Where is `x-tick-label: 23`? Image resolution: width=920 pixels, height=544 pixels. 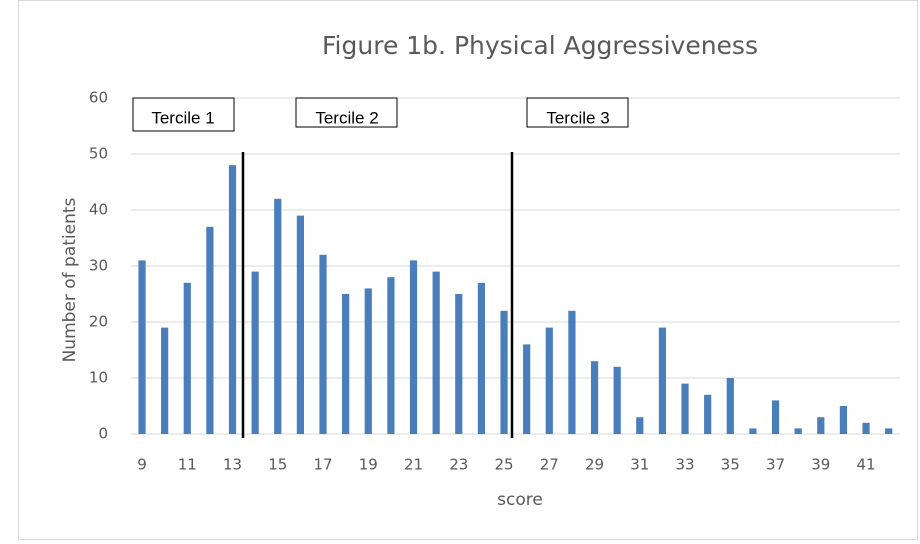 x-tick-label: 23 is located at coordinates (458, 465).